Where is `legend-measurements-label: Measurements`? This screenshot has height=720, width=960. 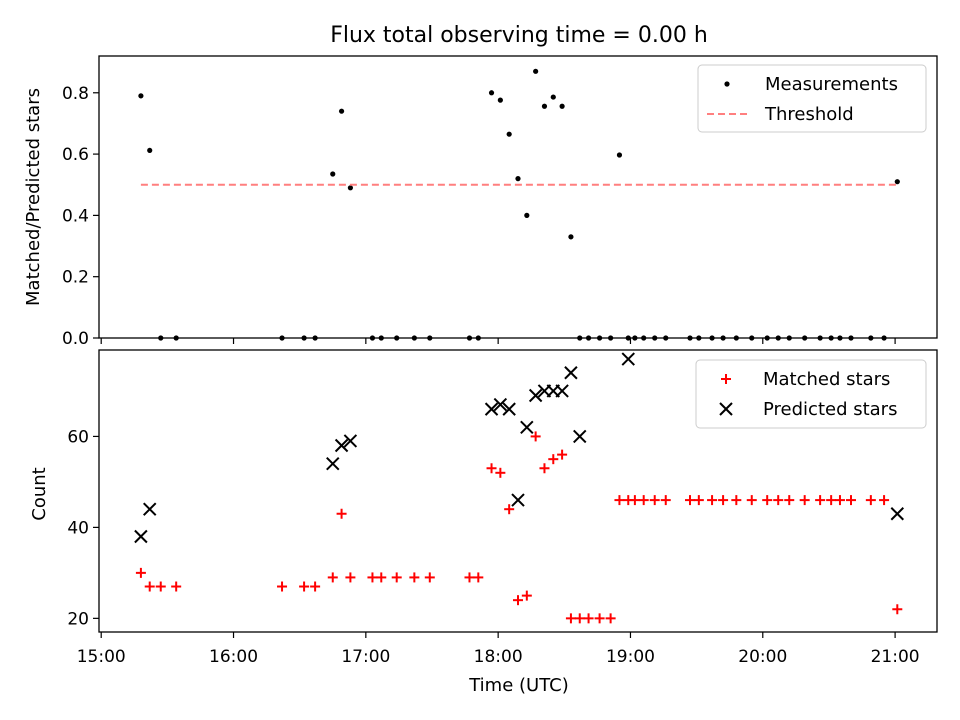
legend-measurements-label: Measurements is located at coordinates (831, 84).